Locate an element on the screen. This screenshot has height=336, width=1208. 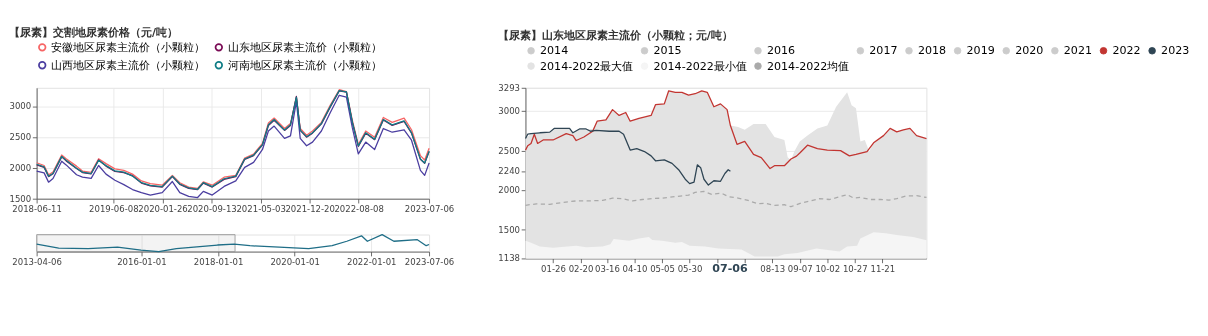
x-tick-label: 2020-01-26 is located at coordinates (163, 209).